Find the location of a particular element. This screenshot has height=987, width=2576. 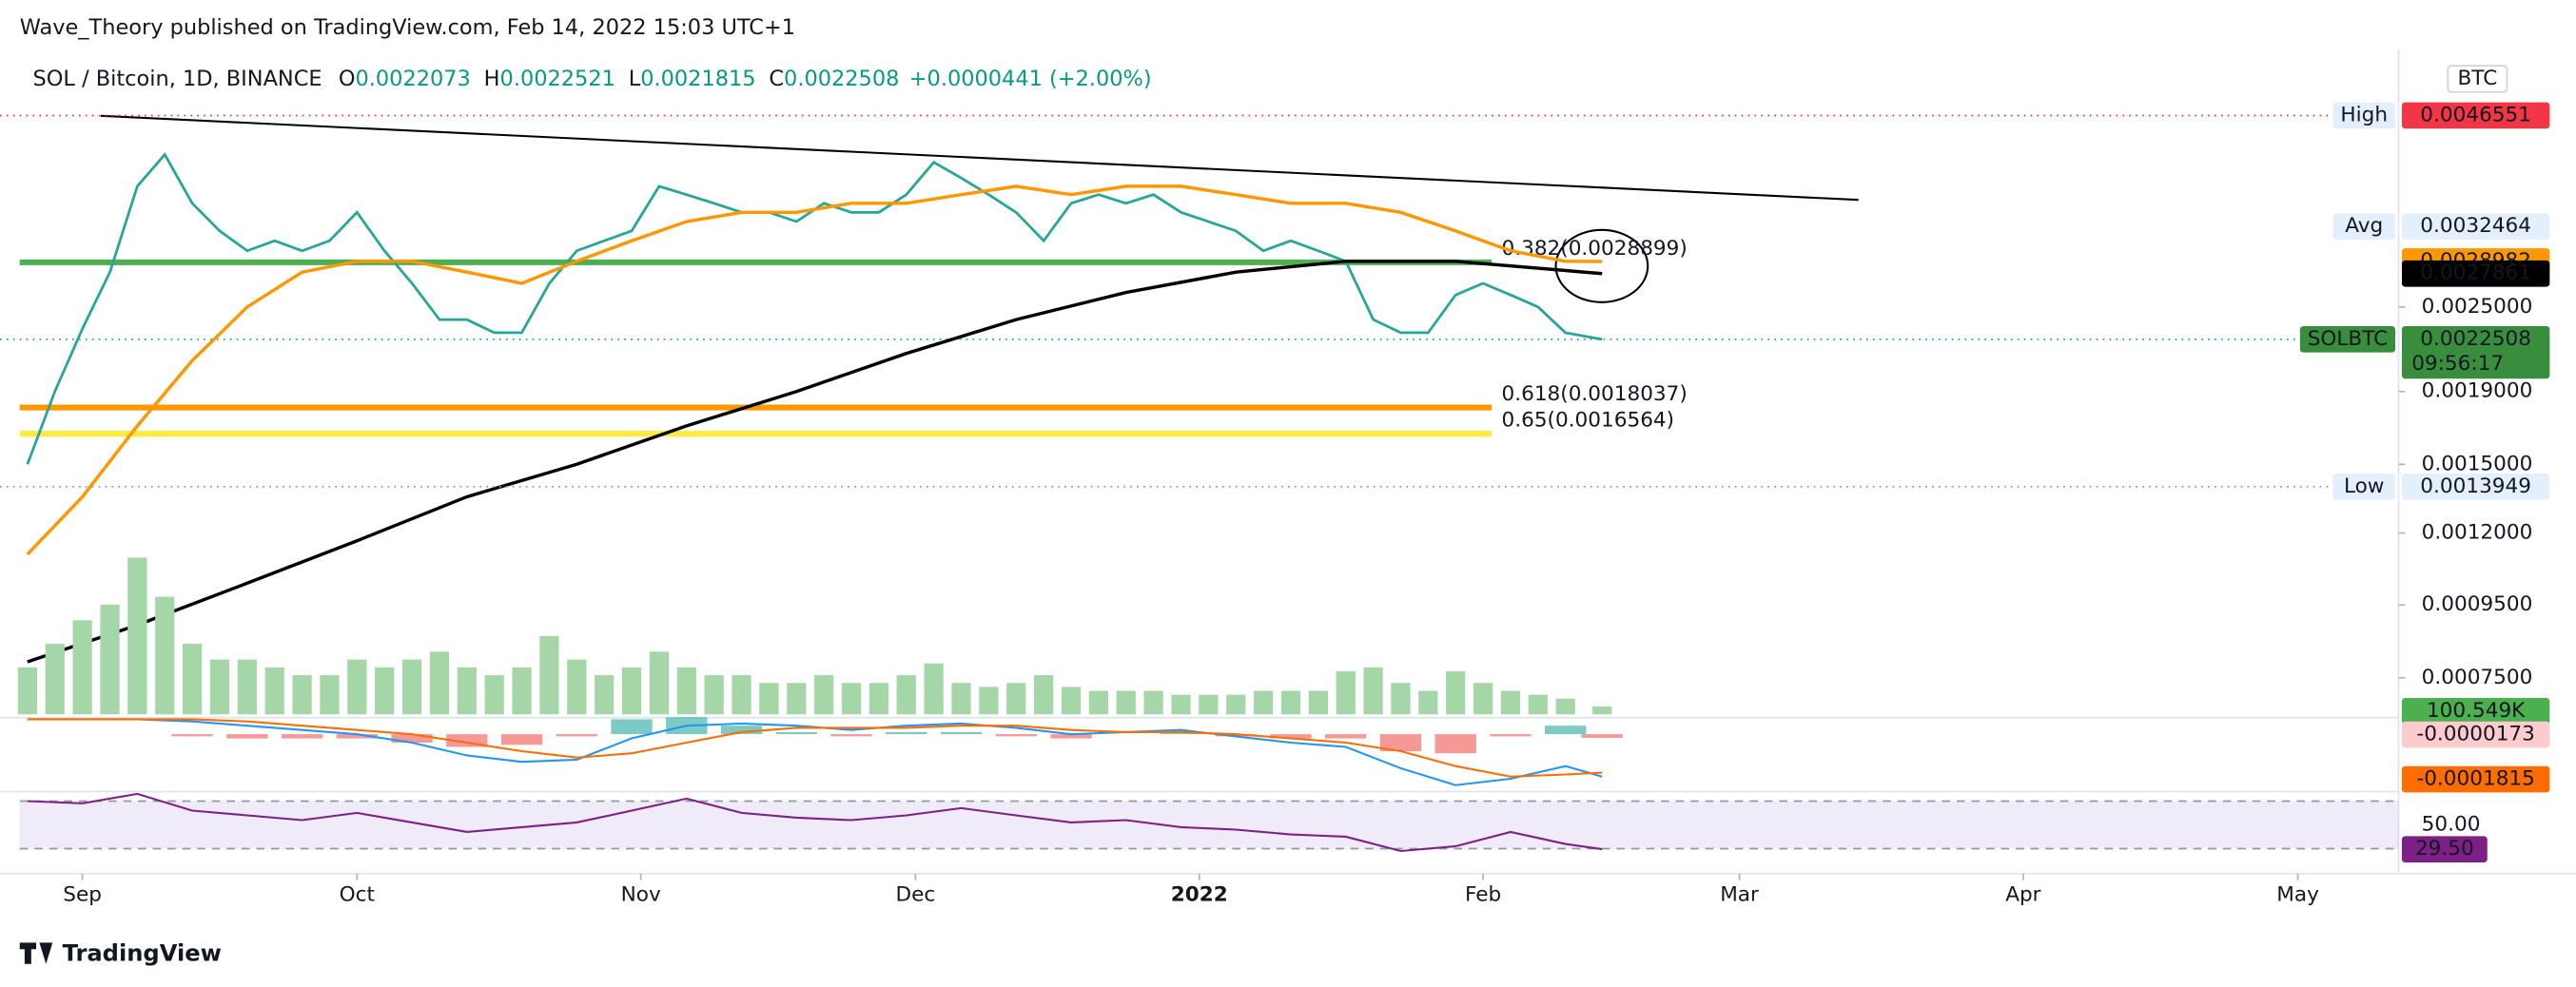

fib-label: 0.65(0.0016564) is located at coordinates (1588, 420).